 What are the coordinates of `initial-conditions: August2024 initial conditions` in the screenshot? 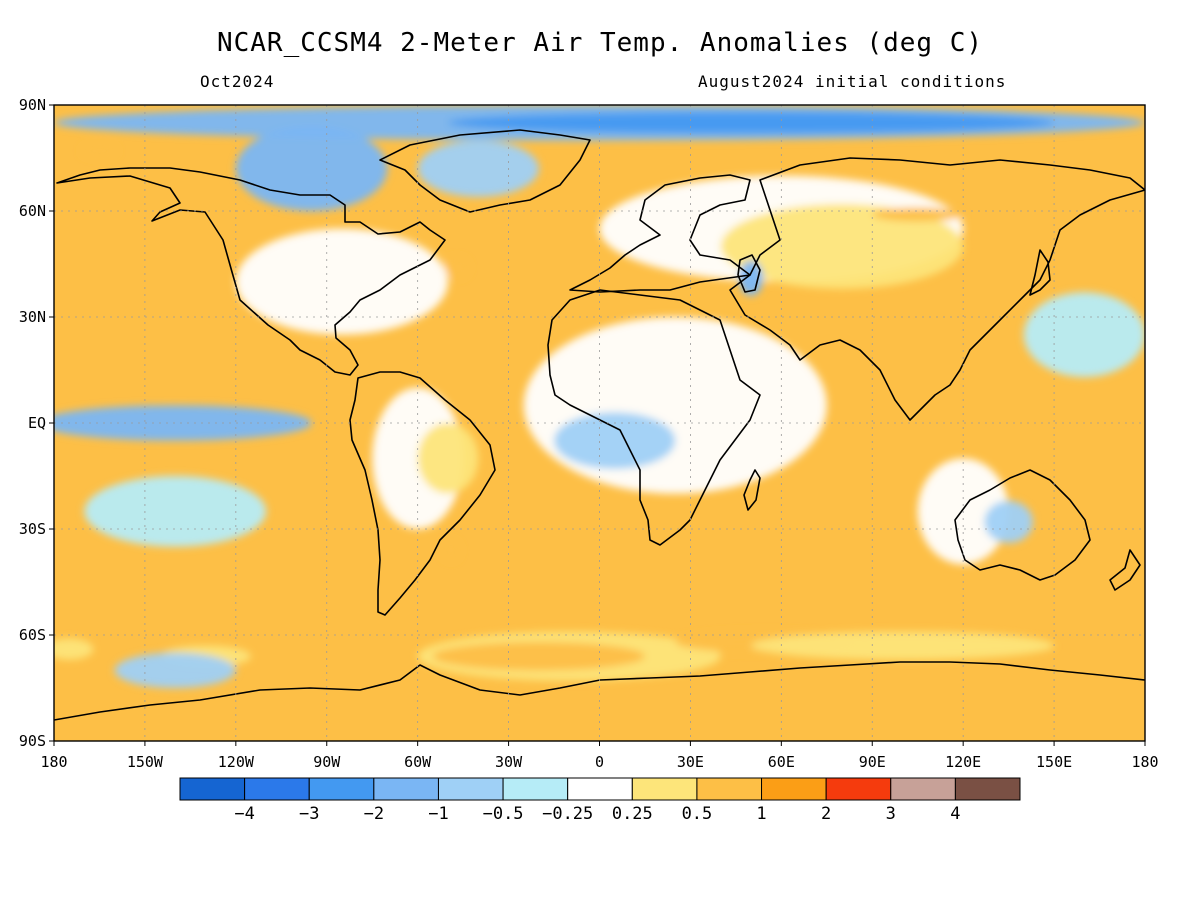 It's located at (852, 81).